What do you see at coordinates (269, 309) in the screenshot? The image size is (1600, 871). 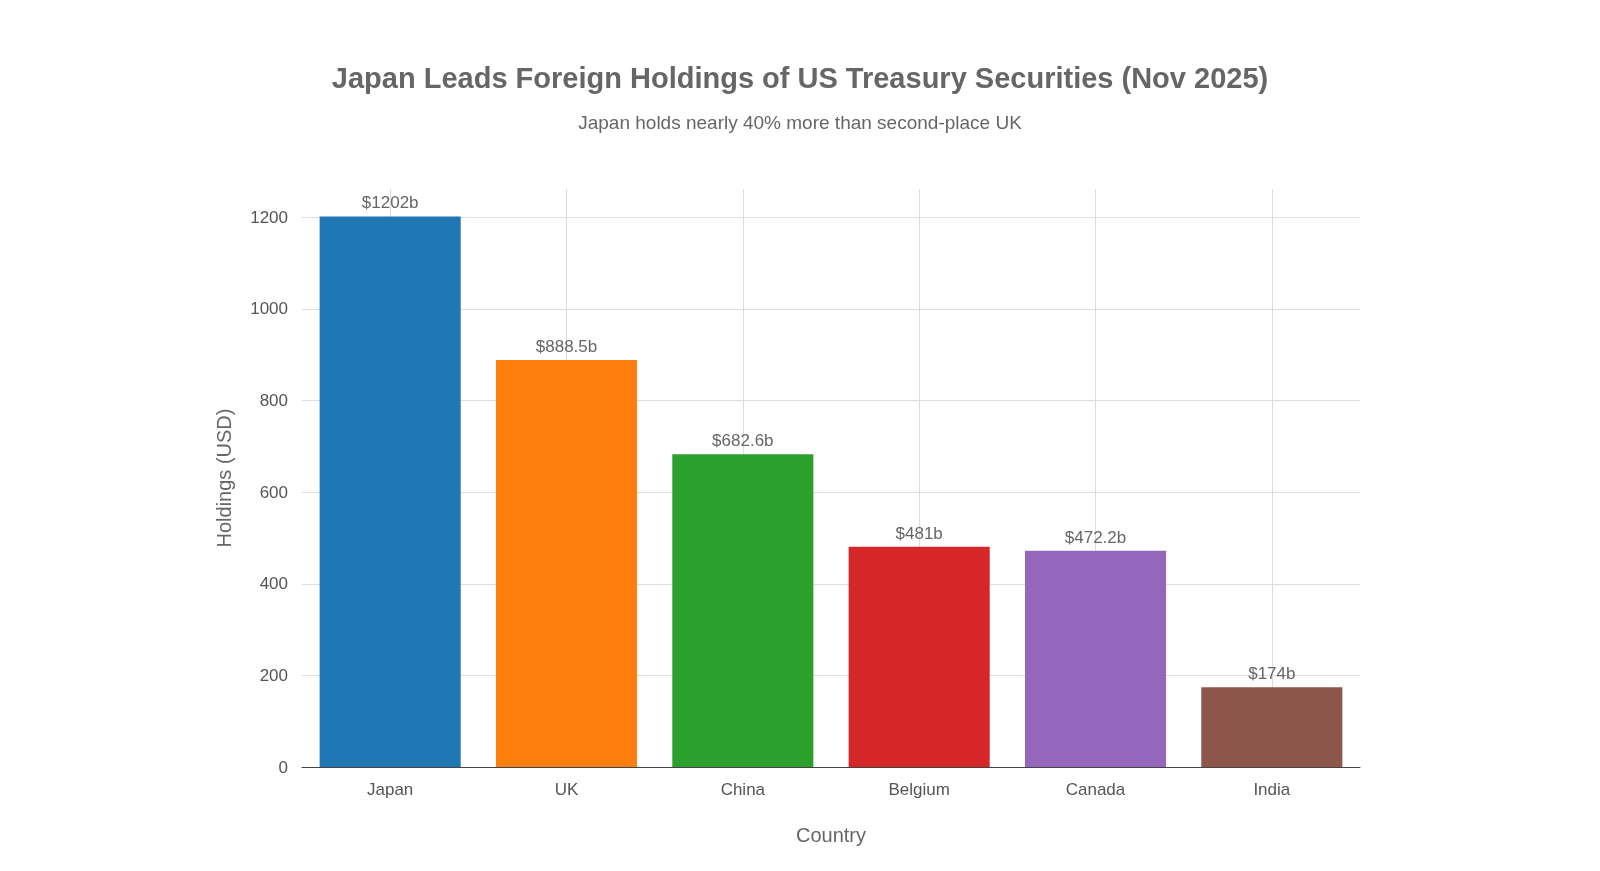 I see `y-tick-label: 1000` at bounding box center [269, 309].